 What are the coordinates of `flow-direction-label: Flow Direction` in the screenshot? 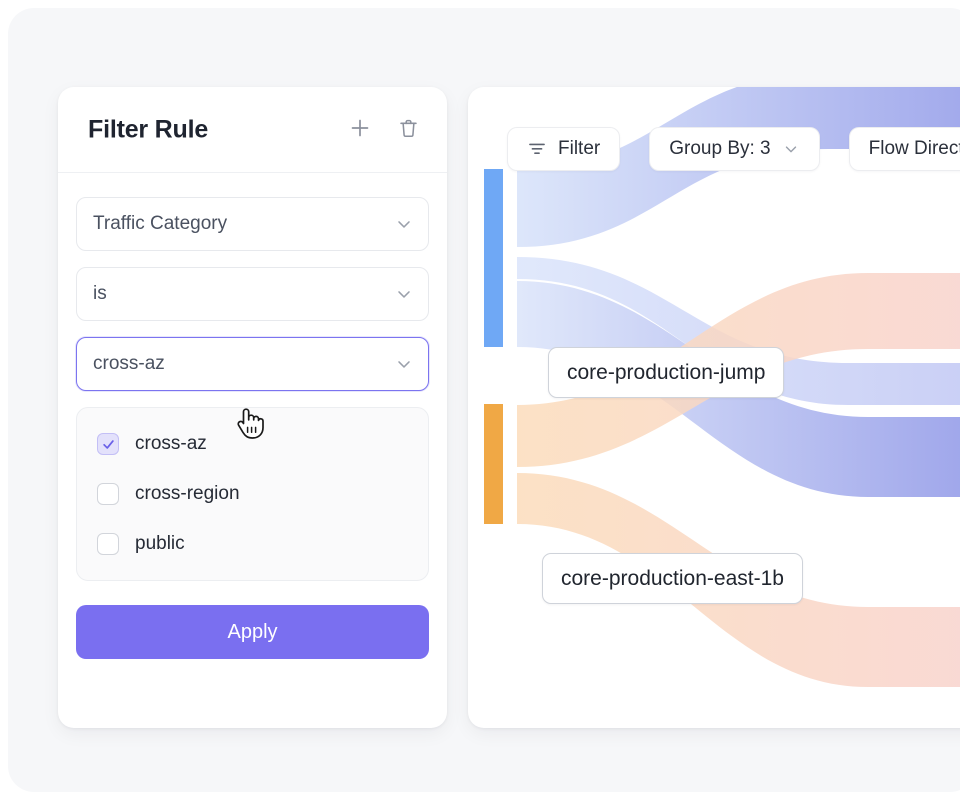 It's located at (914, 148).